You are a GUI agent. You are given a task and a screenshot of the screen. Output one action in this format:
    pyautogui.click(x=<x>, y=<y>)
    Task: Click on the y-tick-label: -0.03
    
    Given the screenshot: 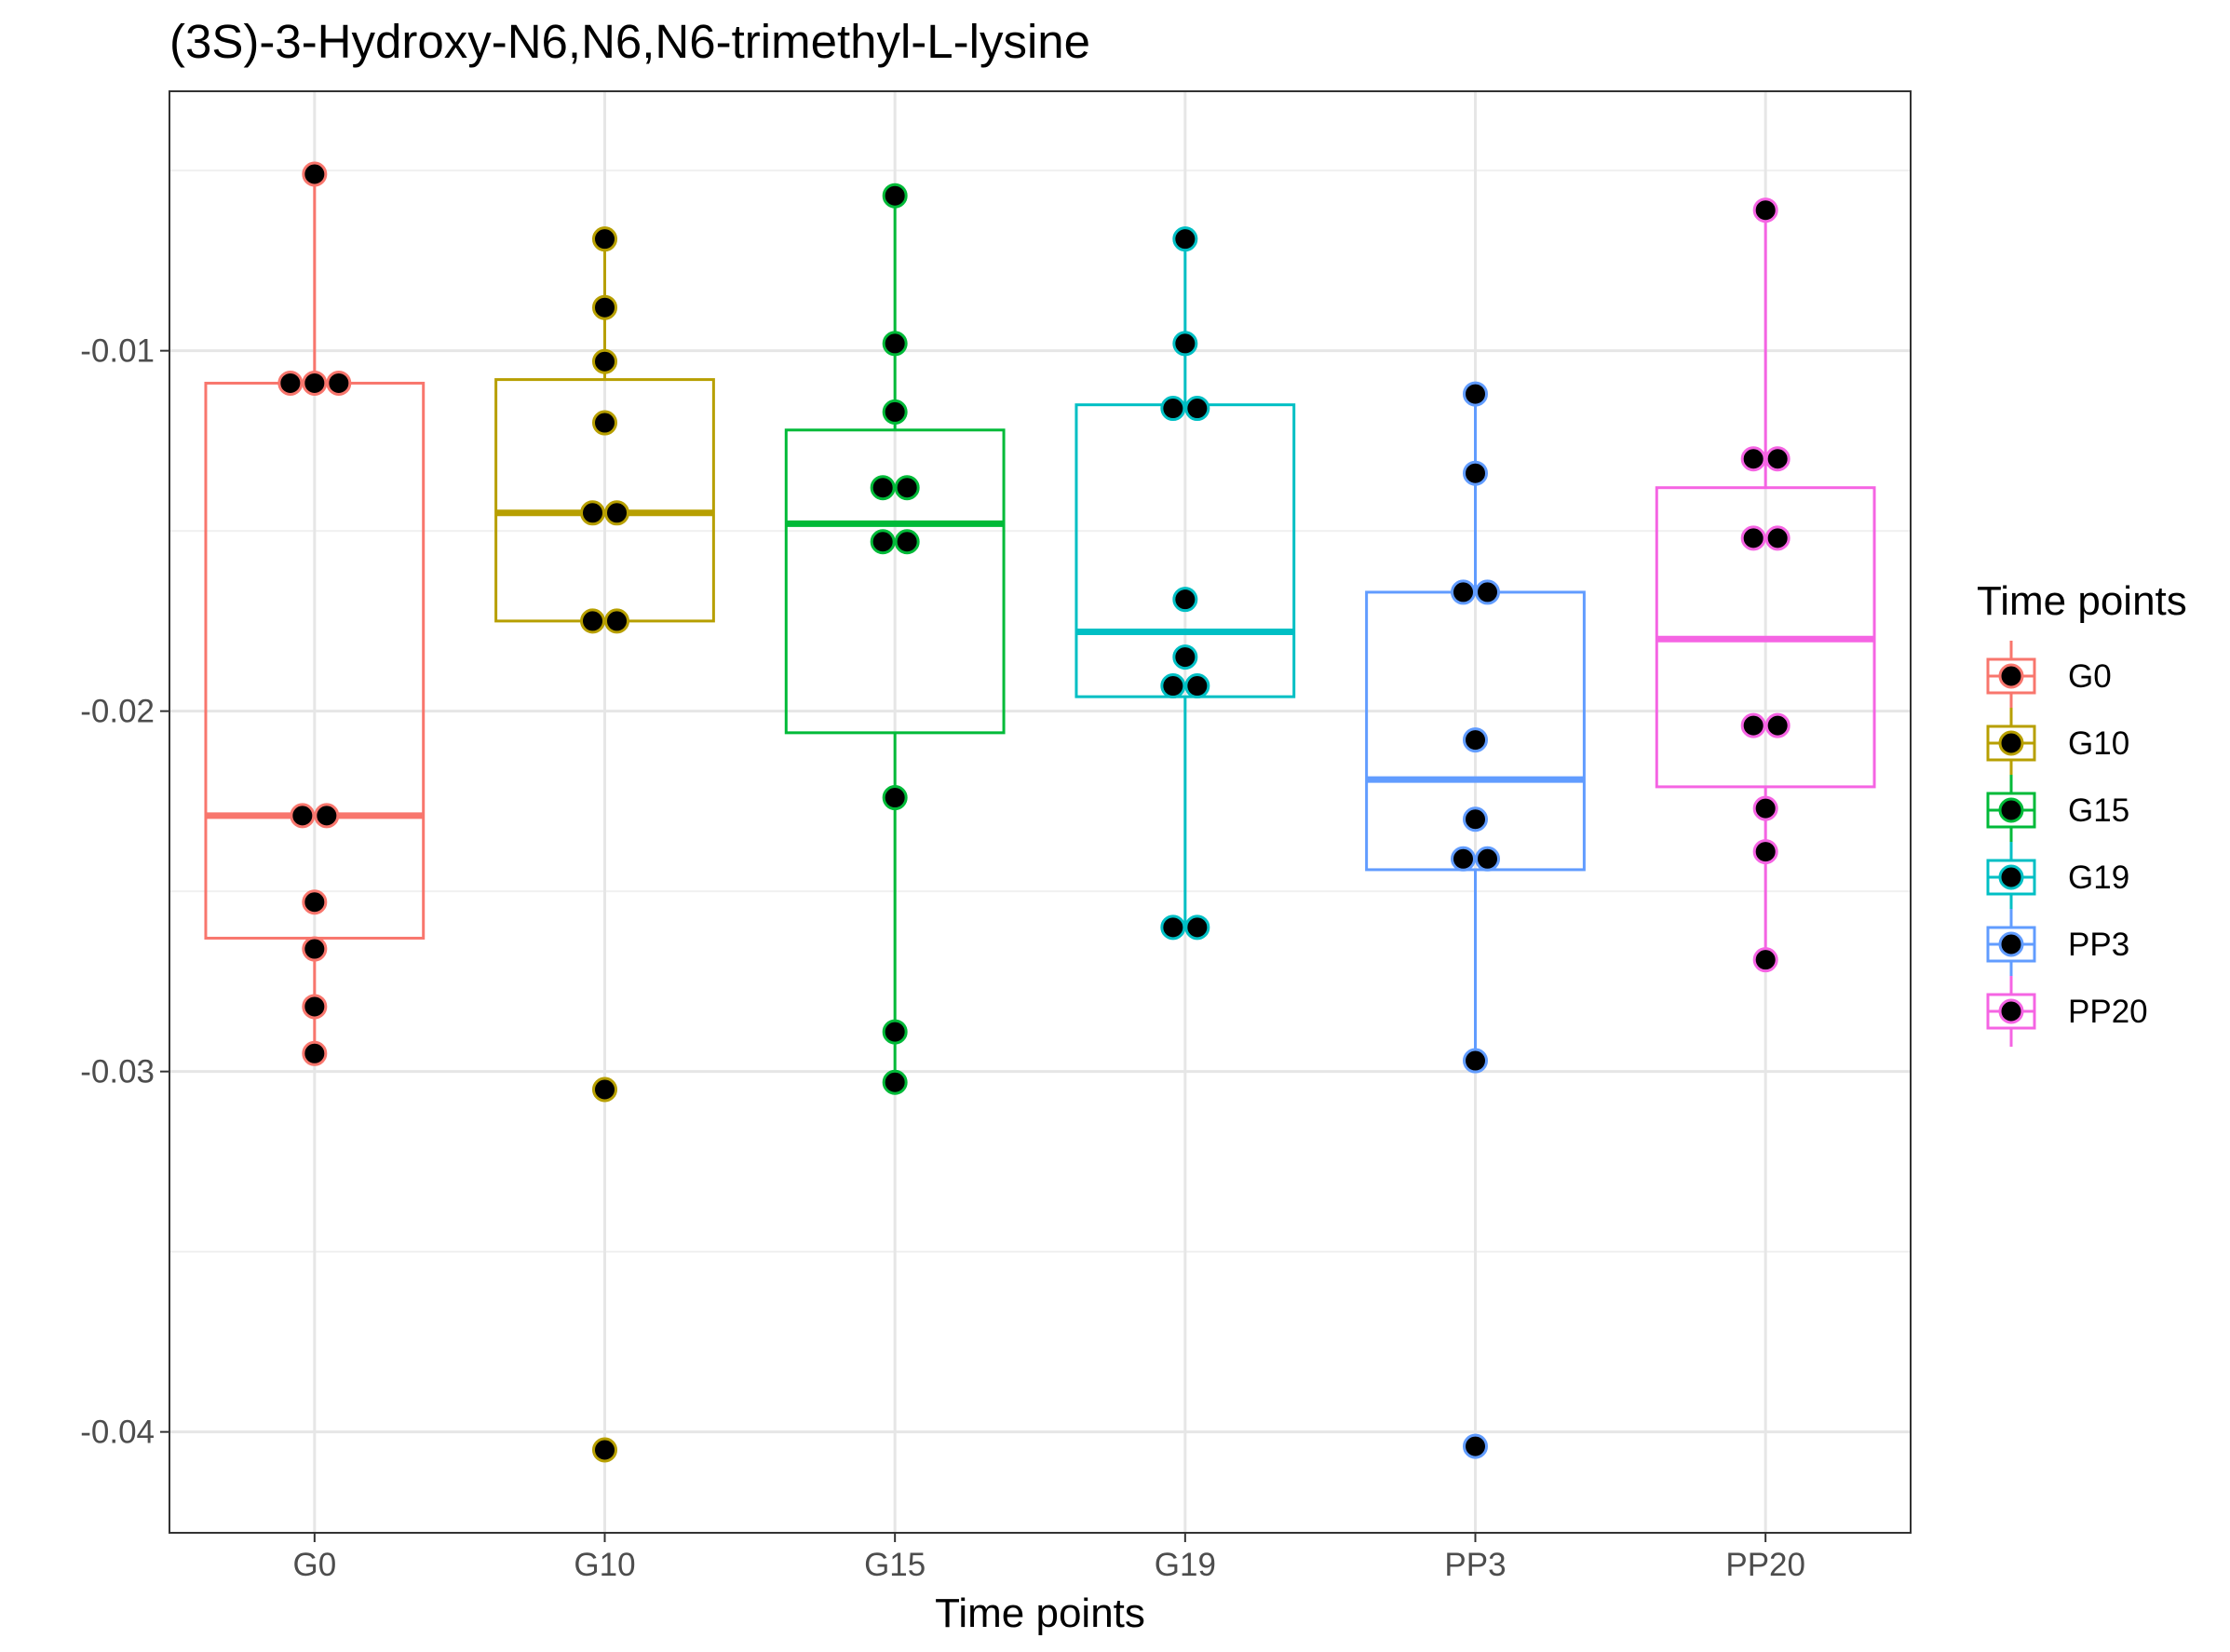 What is the action you would take?
    pyautogui.click(x=118, y=1072)
    